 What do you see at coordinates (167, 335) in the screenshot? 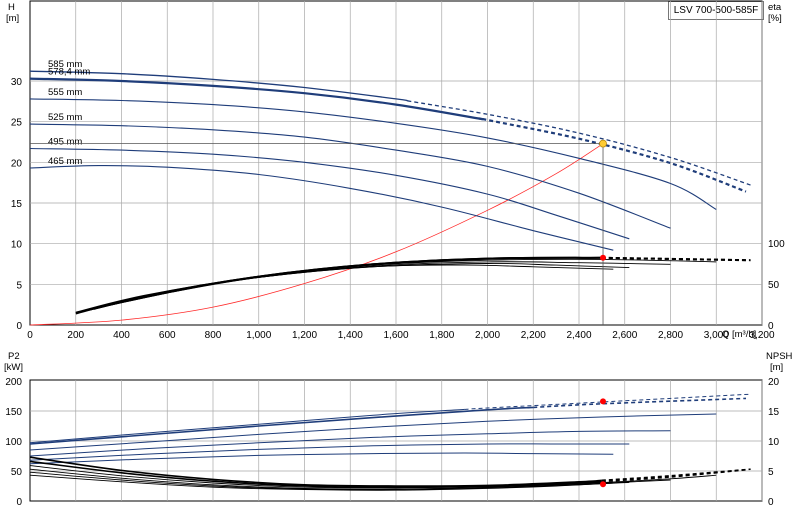
I see `x-tick-label: 600` at bounding box center [167, 335].